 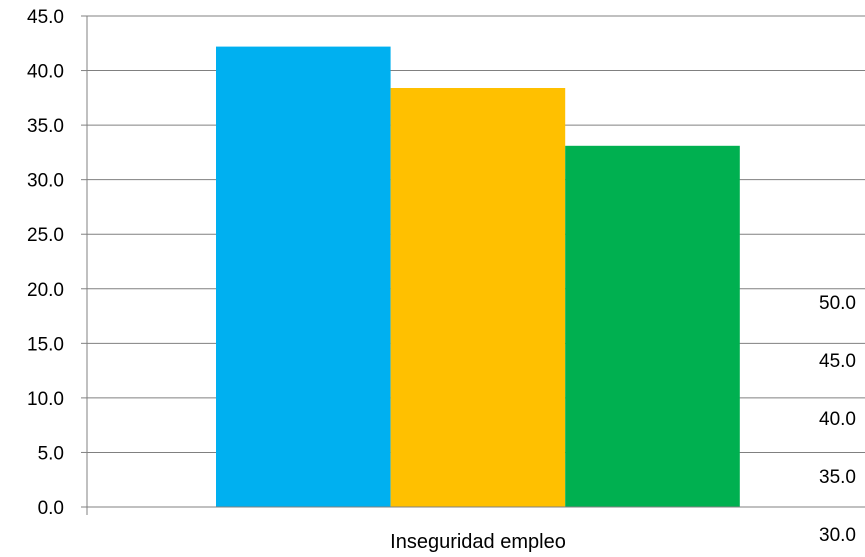 I want to click on secondary-tick-labels: 50.0 45.0 40.0 35.0 30.0, so click(x=837, y=419).